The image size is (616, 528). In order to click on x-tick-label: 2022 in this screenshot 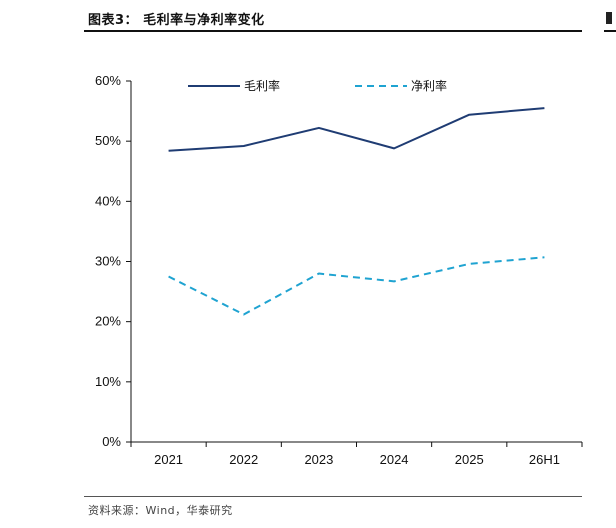, I will do `click(243, 459)`.